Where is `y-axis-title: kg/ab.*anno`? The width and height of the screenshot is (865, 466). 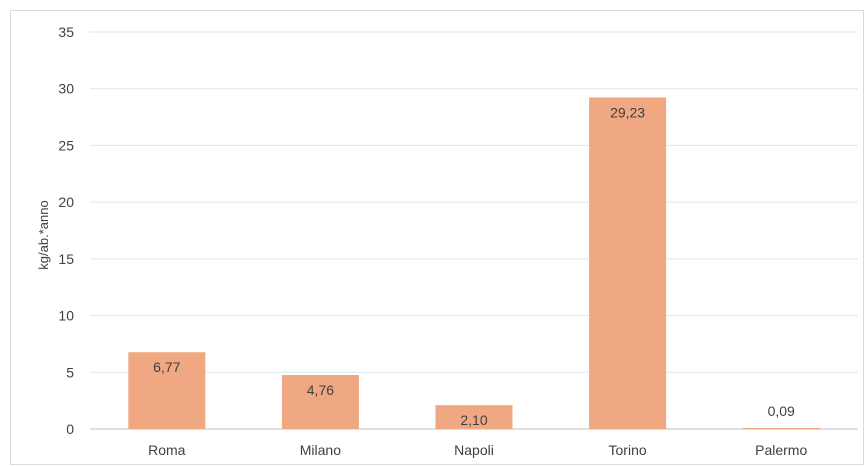 y-axis-title: kg/ab.*anno is located at coordinates (43, 234).